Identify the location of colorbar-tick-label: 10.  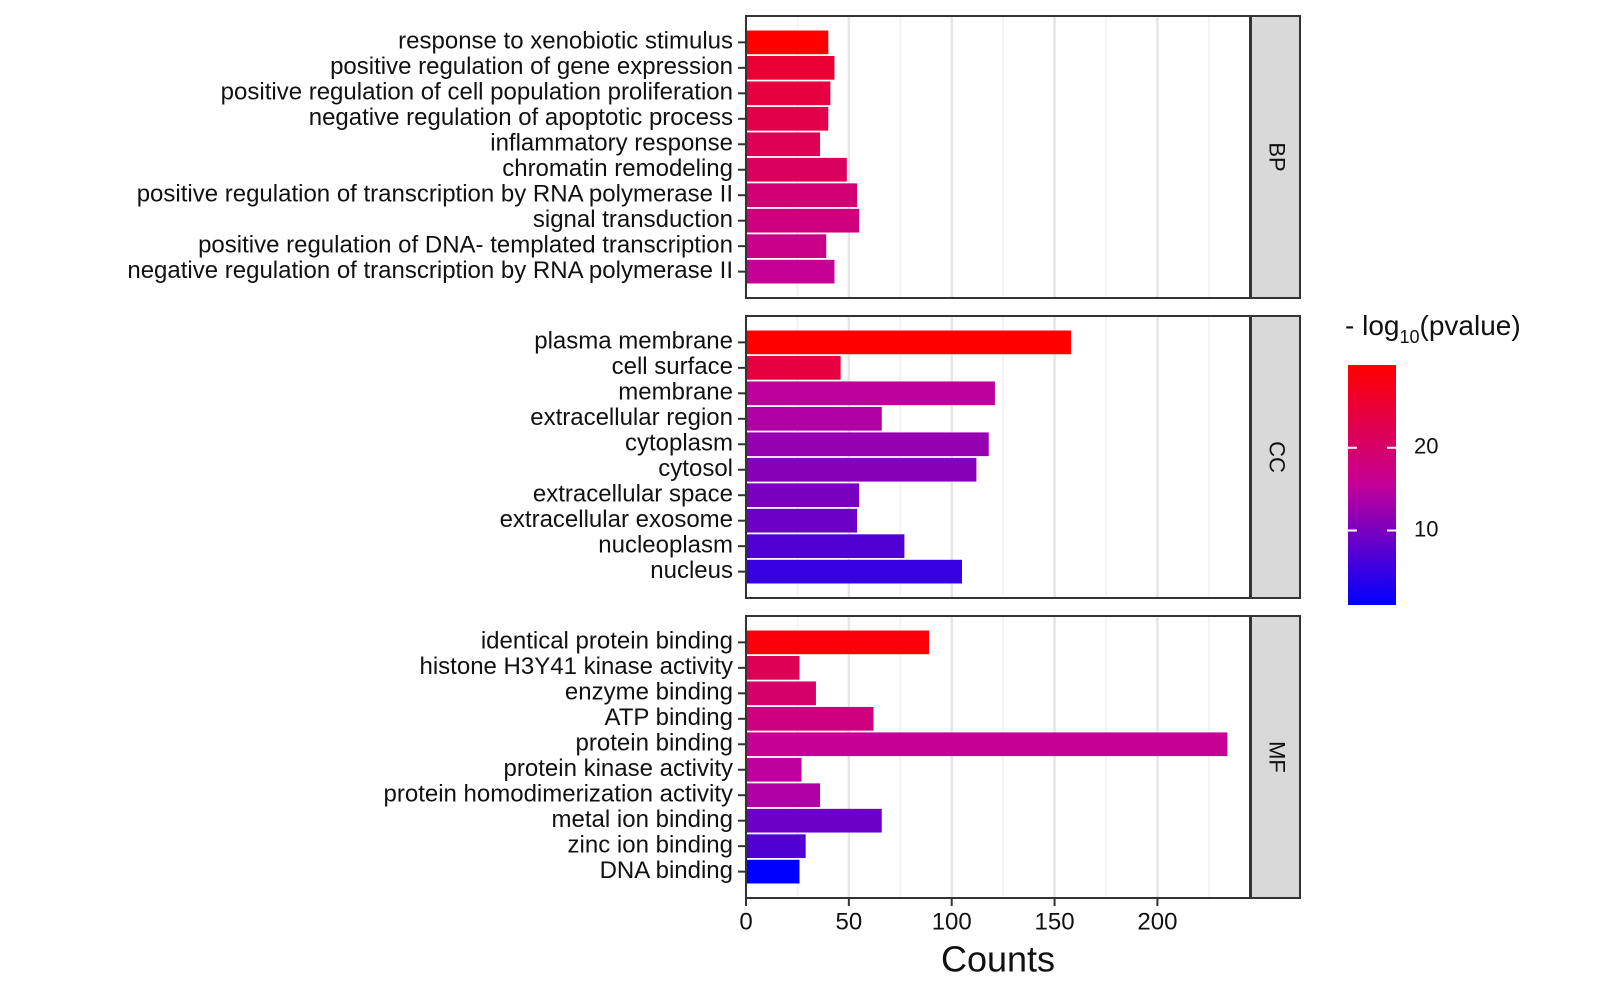
(1426, 528).